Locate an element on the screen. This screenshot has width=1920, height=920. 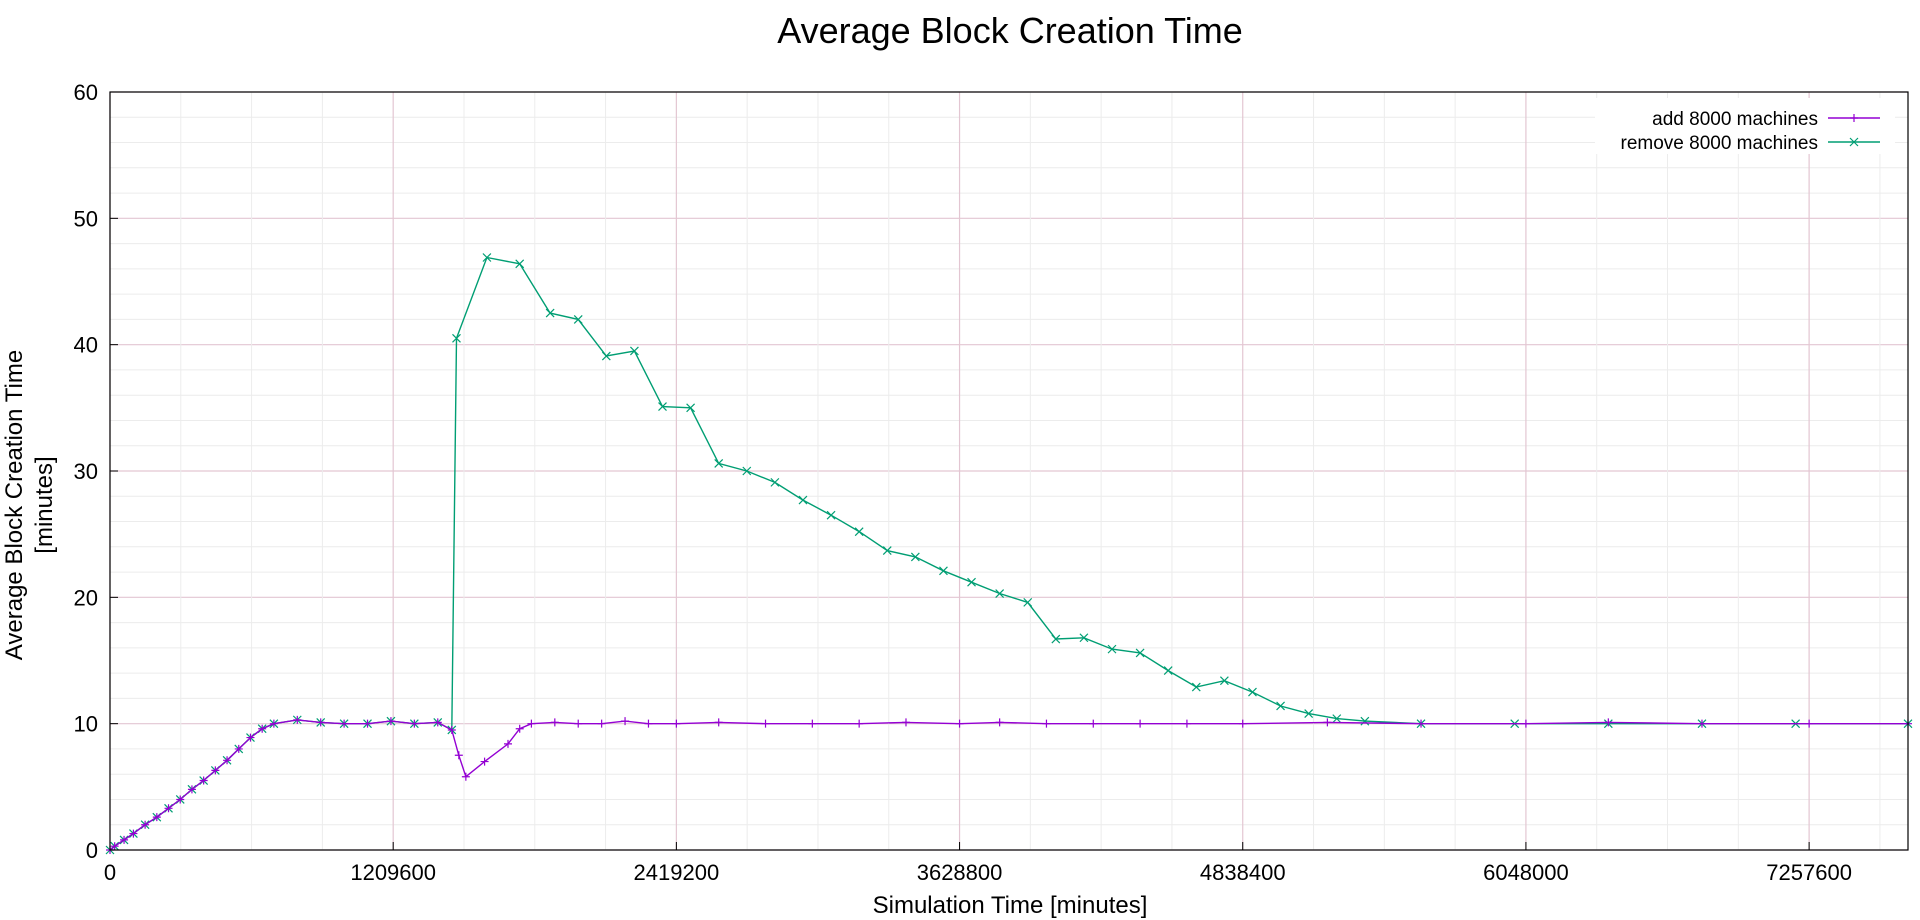
x-tick-label: 0 is located at coordinates (110, 872).